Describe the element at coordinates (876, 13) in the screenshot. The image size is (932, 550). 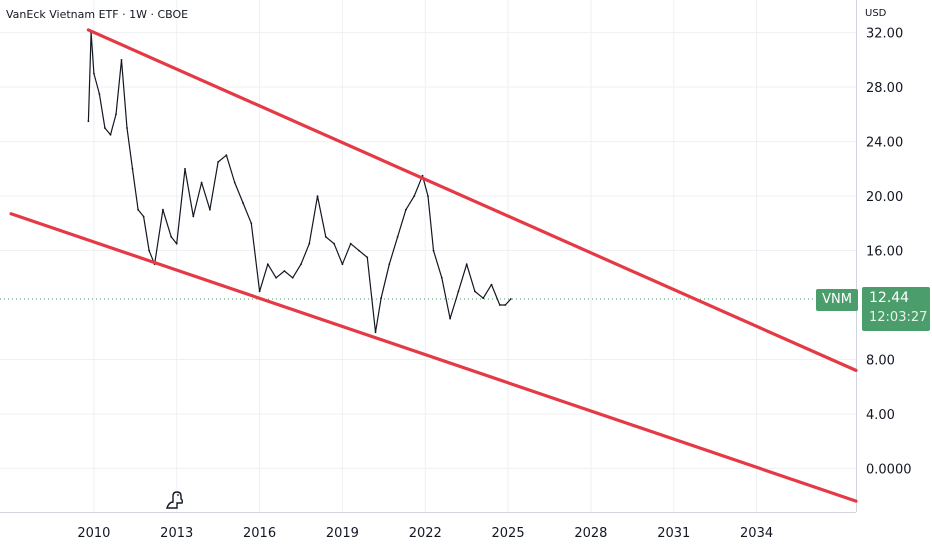
I see `currency-label: USD` at that location.